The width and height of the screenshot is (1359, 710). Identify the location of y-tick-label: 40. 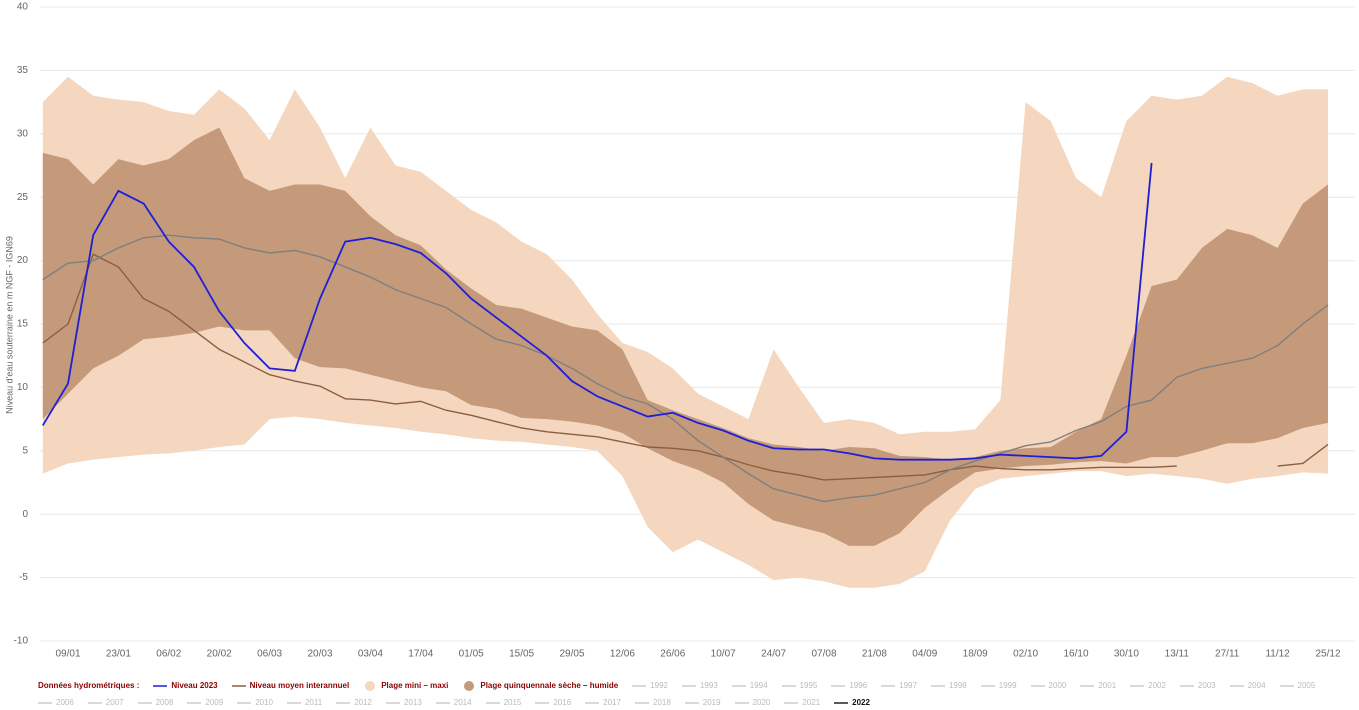
(23, 7).